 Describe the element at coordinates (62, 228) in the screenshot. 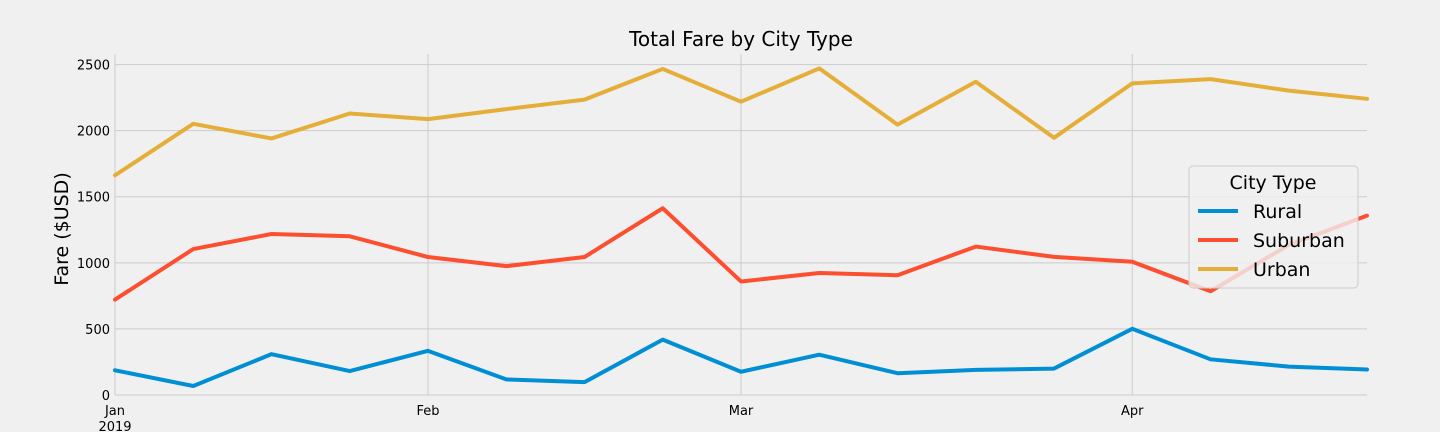

I see `y-axis-label: Fare ($USD)` at that location.